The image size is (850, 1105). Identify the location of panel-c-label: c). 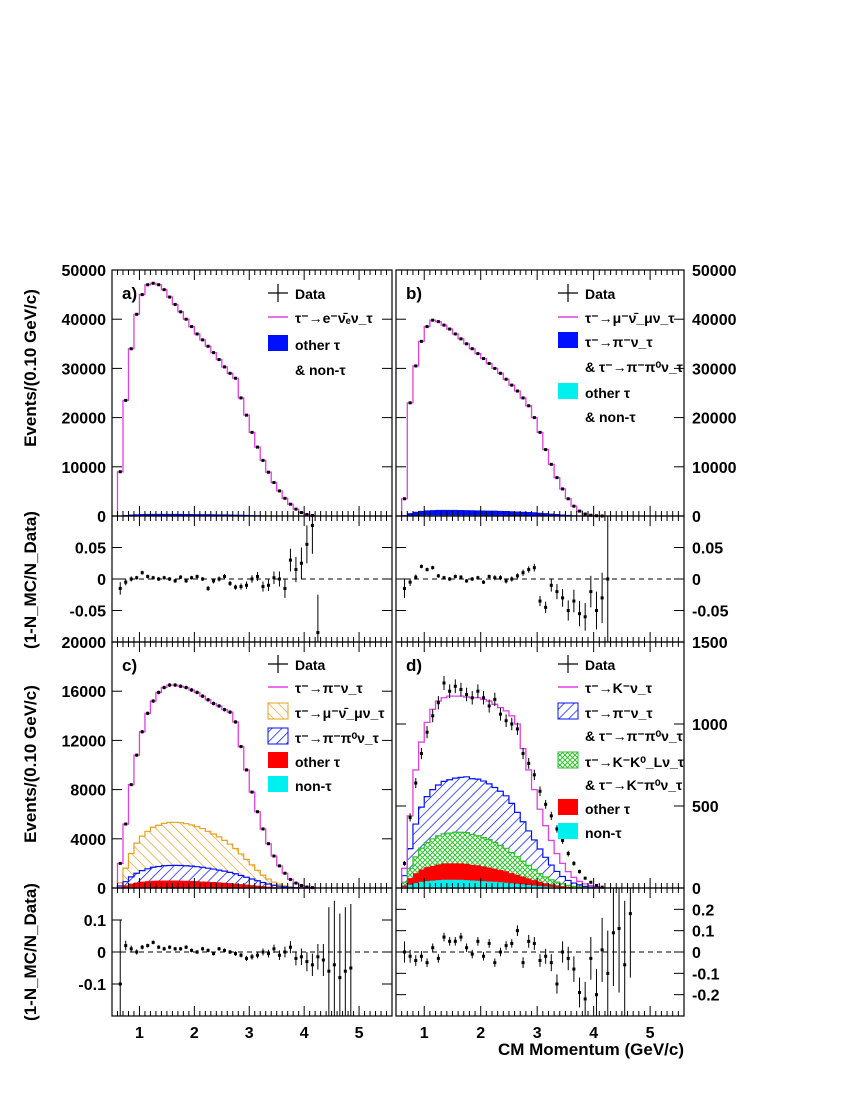
(129, 665).